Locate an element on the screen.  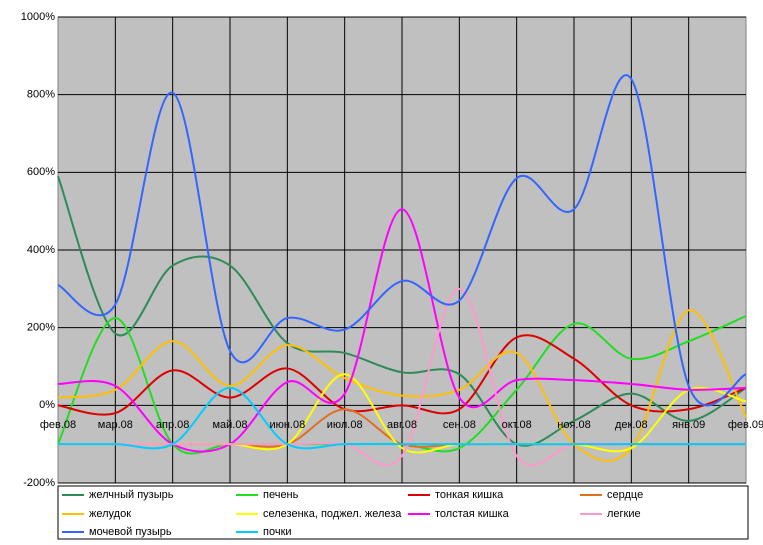
x-tick-label: ноя.08 is located at coordinates (573, 425).